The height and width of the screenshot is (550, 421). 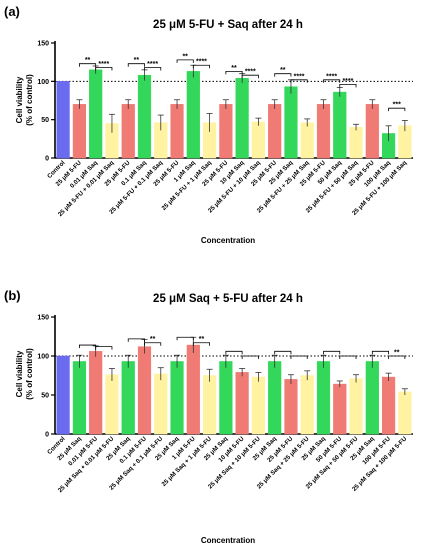 What do you see at coordinates (228, 540) in the screenshot?
I see `panel-b-xlabel: Concentration` at bounding box center [228, 540].